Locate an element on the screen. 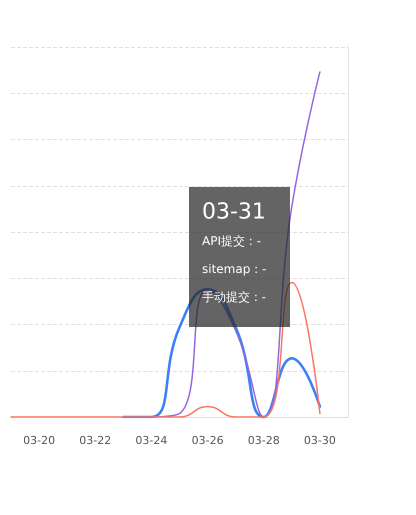  annotation: 手动提交 : - is located at coordinates (234, 297).